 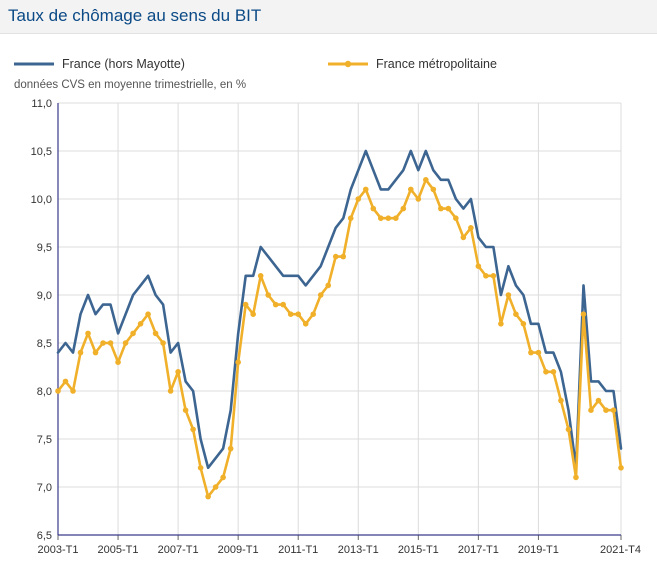 I want to click on y-tick-label: 7,0, so click(x=44, y=488).